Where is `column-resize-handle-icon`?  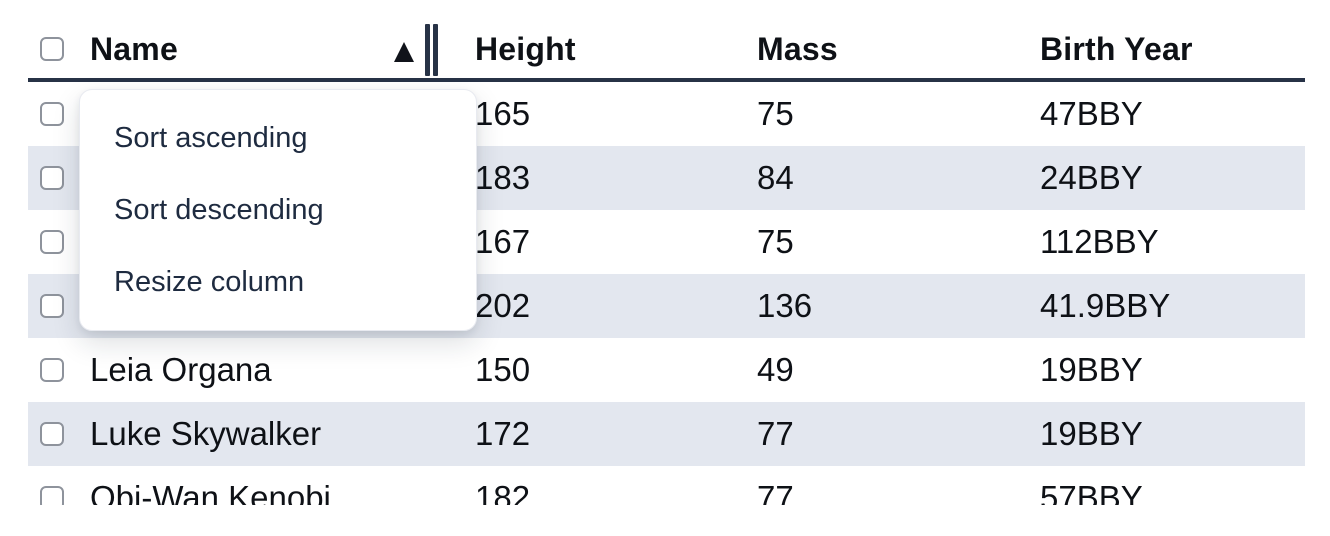
column-resize-handle-icon is located at coordinates (431, 50).